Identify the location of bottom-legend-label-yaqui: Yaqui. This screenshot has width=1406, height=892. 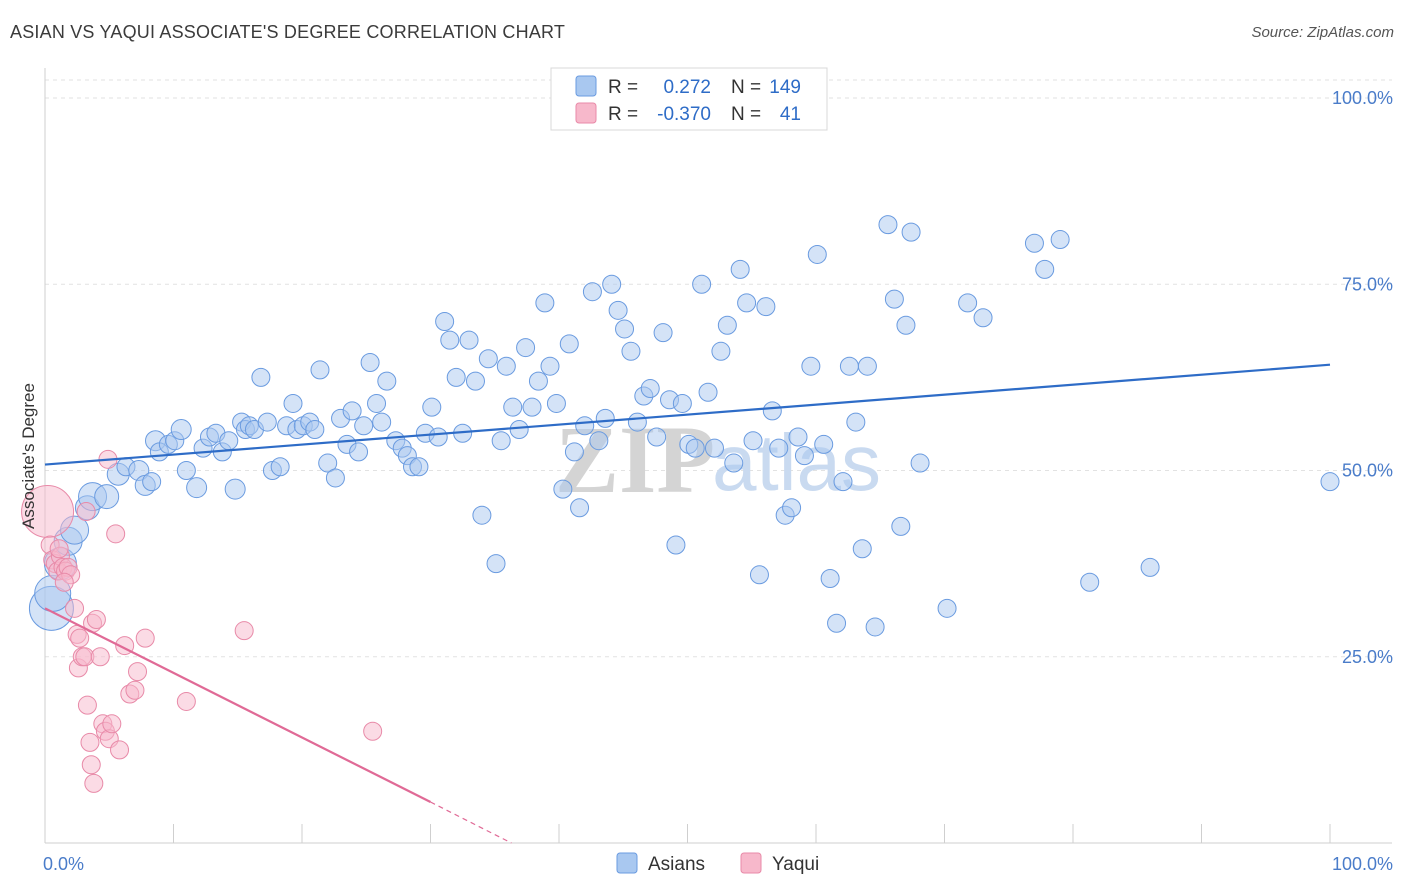
(795, 864).